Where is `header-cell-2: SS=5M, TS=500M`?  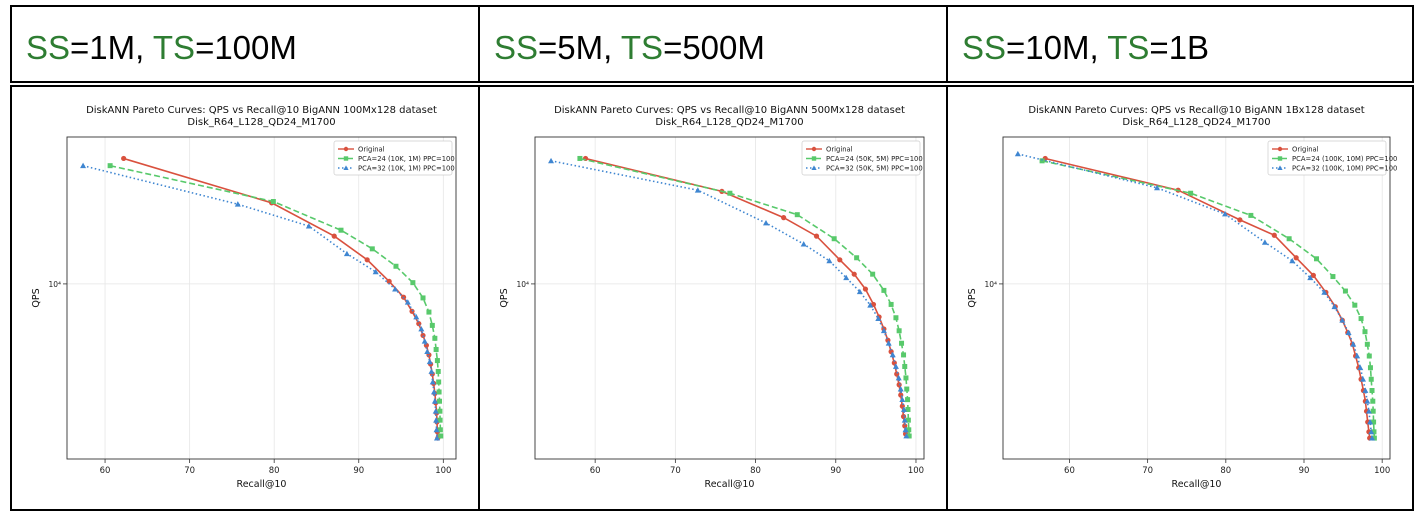
header-cell-2: SS=5M, TS=500M is located at coordinates (713, 44).